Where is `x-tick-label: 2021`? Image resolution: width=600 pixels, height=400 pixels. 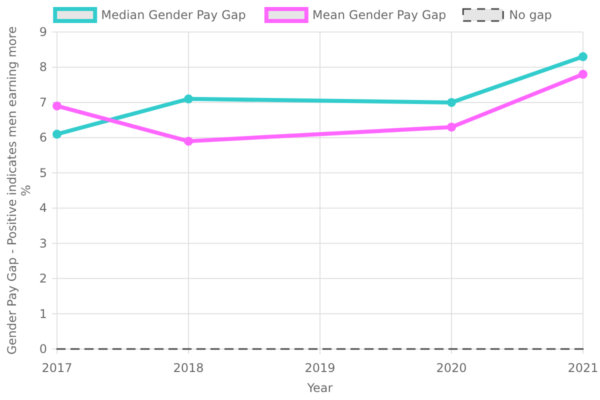
x-tick-label: 2021 is located at coordinates (583, 368).